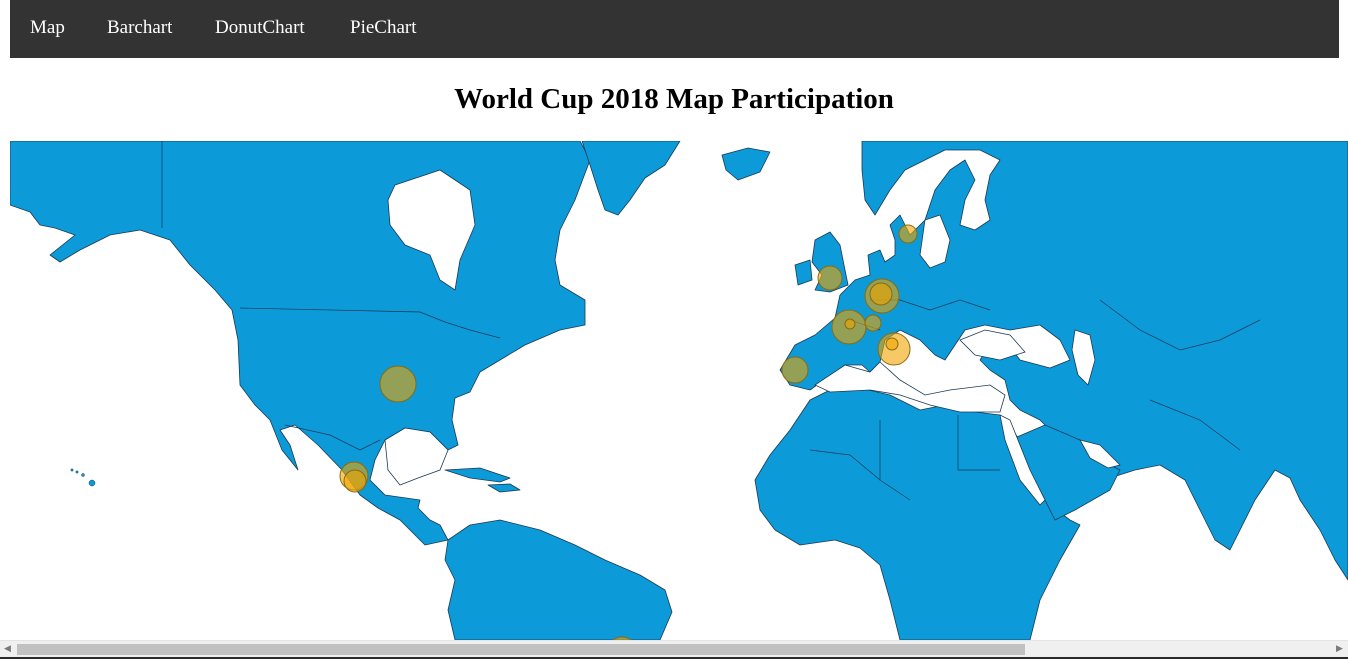  What do you see at coordinates (910, 387) in the screenshot?
I see `mediterranean` at bounding box center [910, 387].